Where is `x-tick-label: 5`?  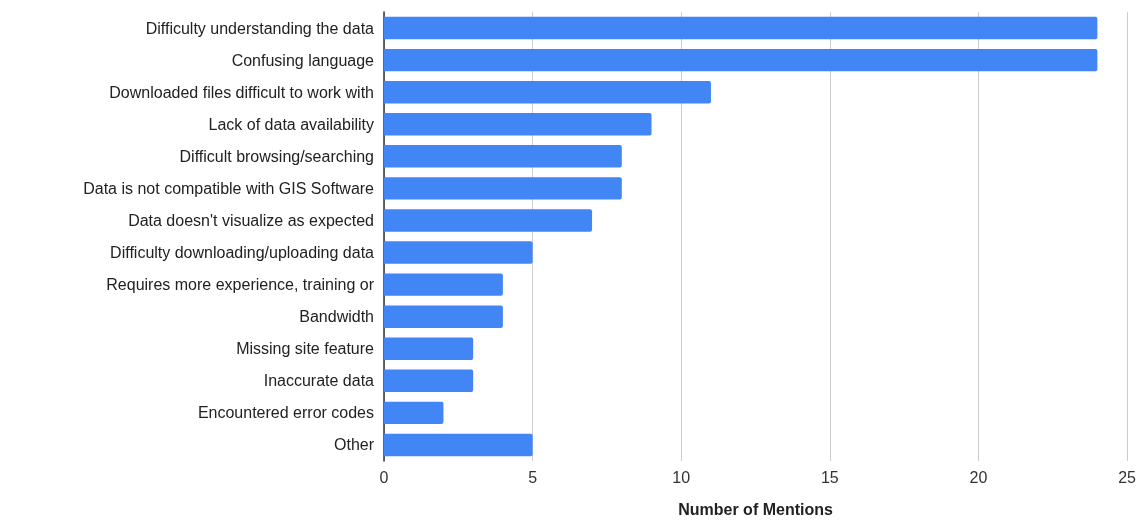 x-tick-label: 5 is located at coordinates (533, 477).